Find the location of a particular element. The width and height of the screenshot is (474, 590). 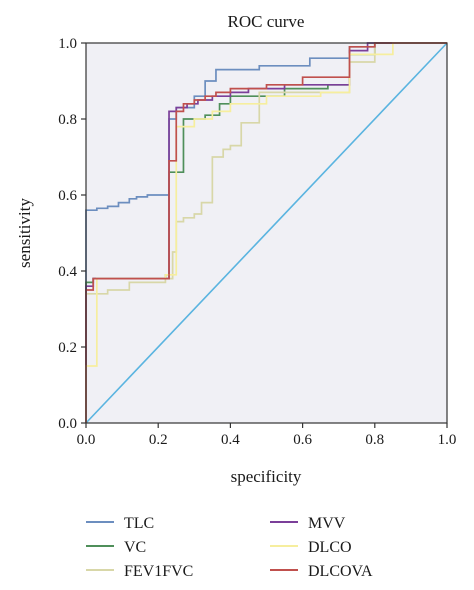

legend-label-mvv: MVV is located at coordinates (327, 523).